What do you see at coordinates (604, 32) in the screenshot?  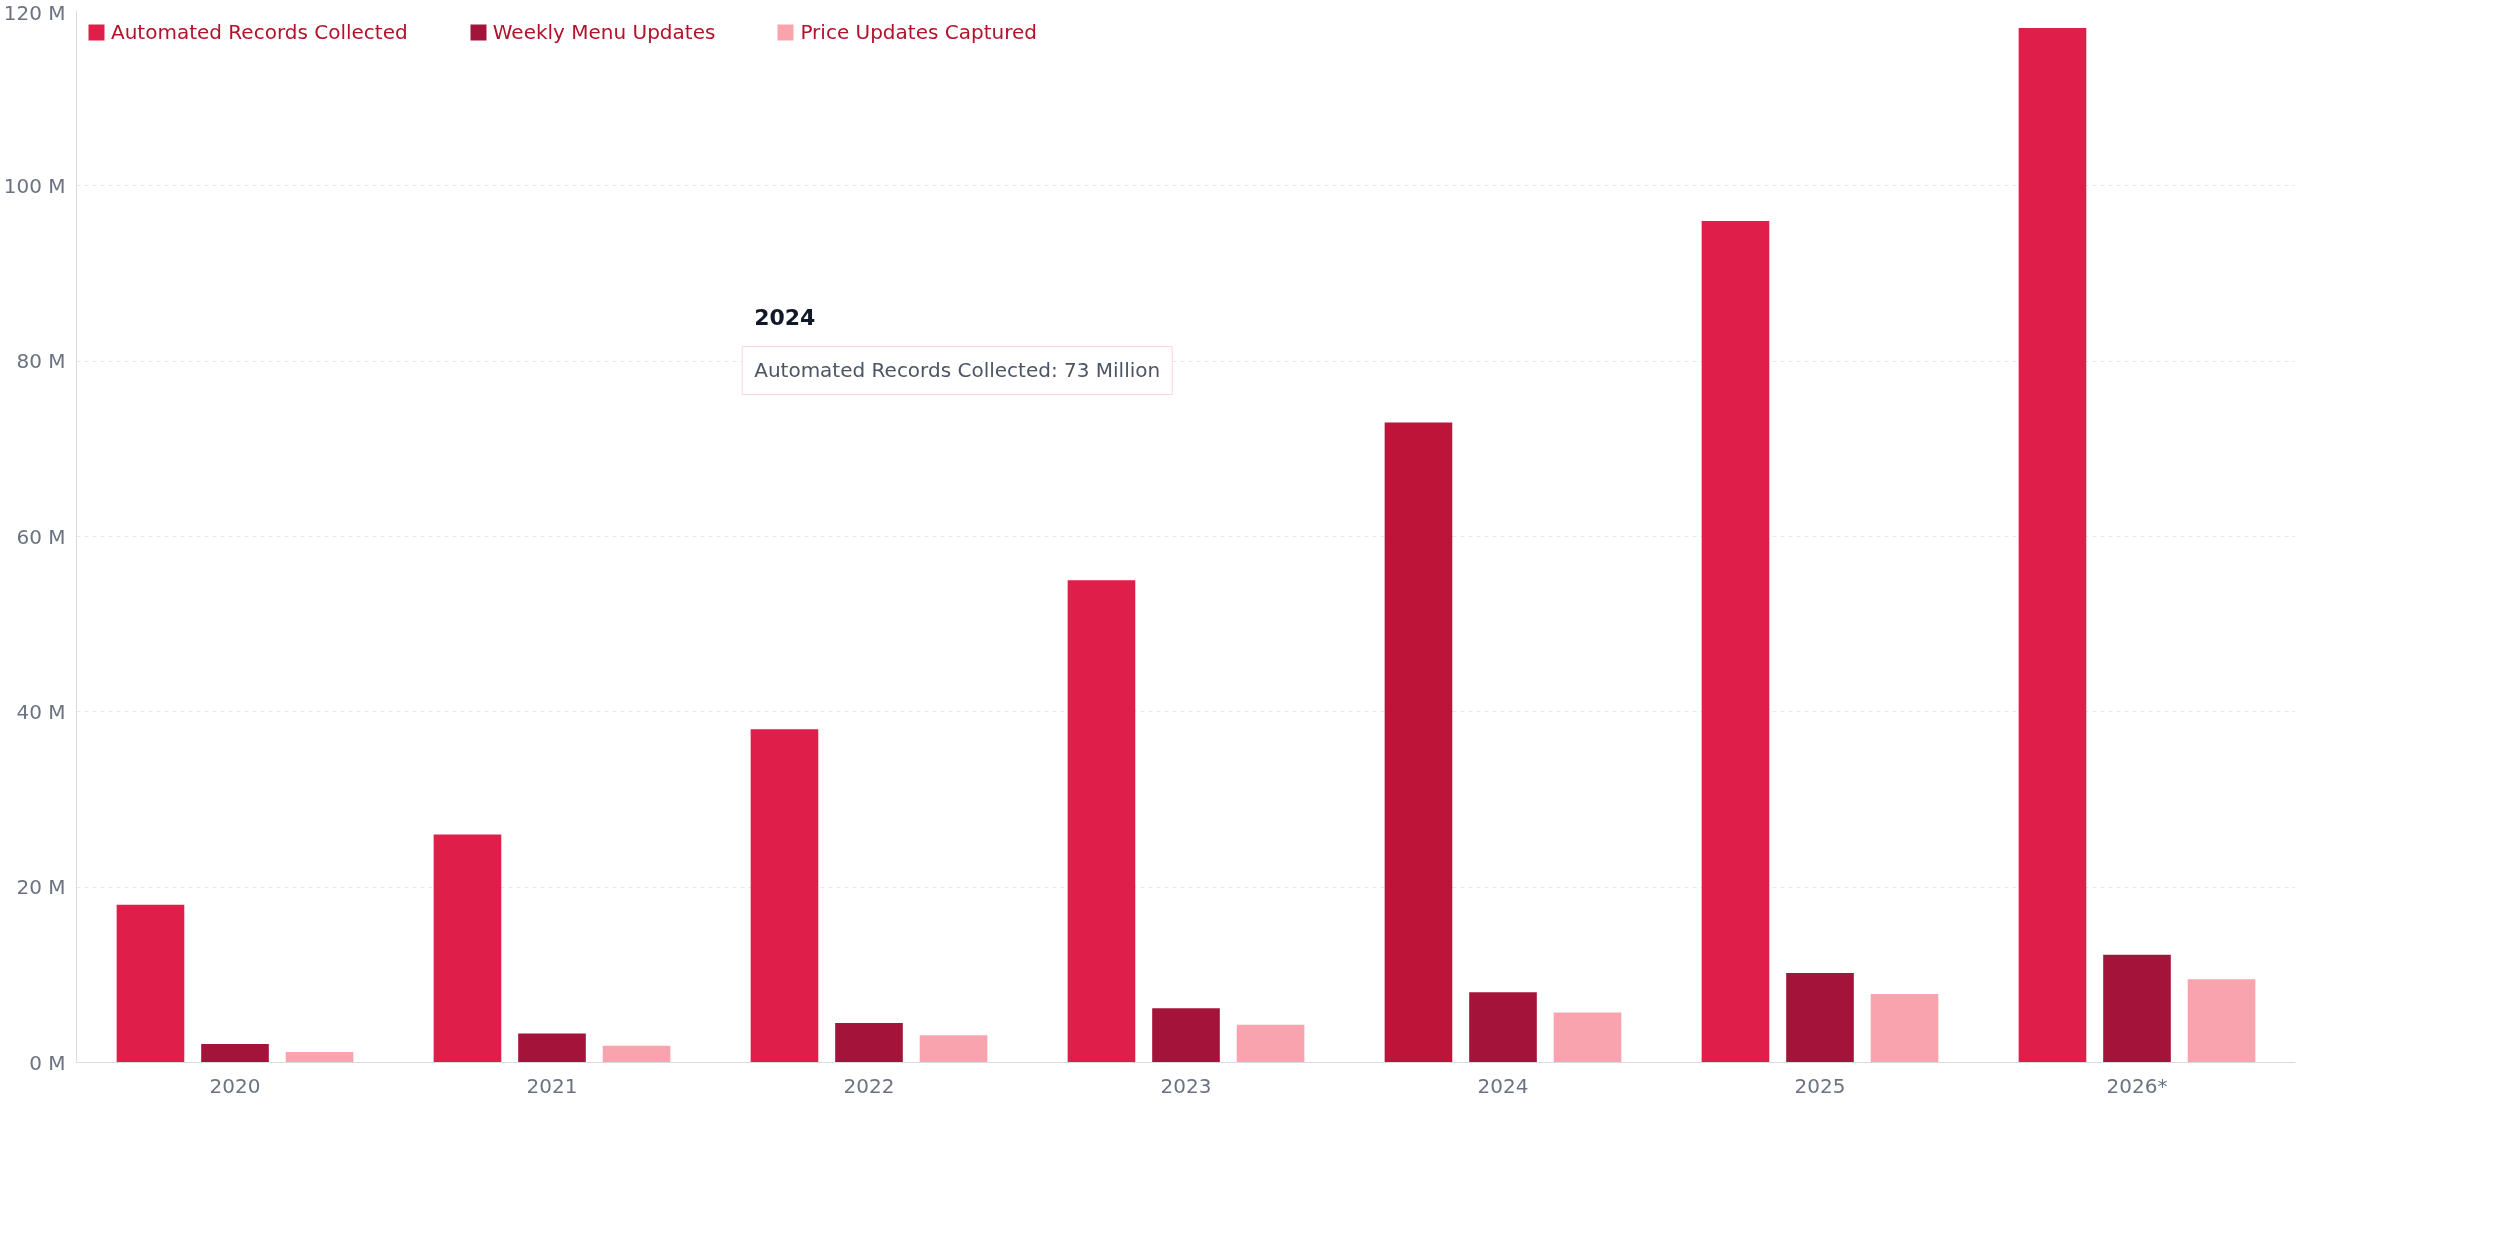 I see `legend-label: Weekly Menu Updates` at bounding box center [604, 32].